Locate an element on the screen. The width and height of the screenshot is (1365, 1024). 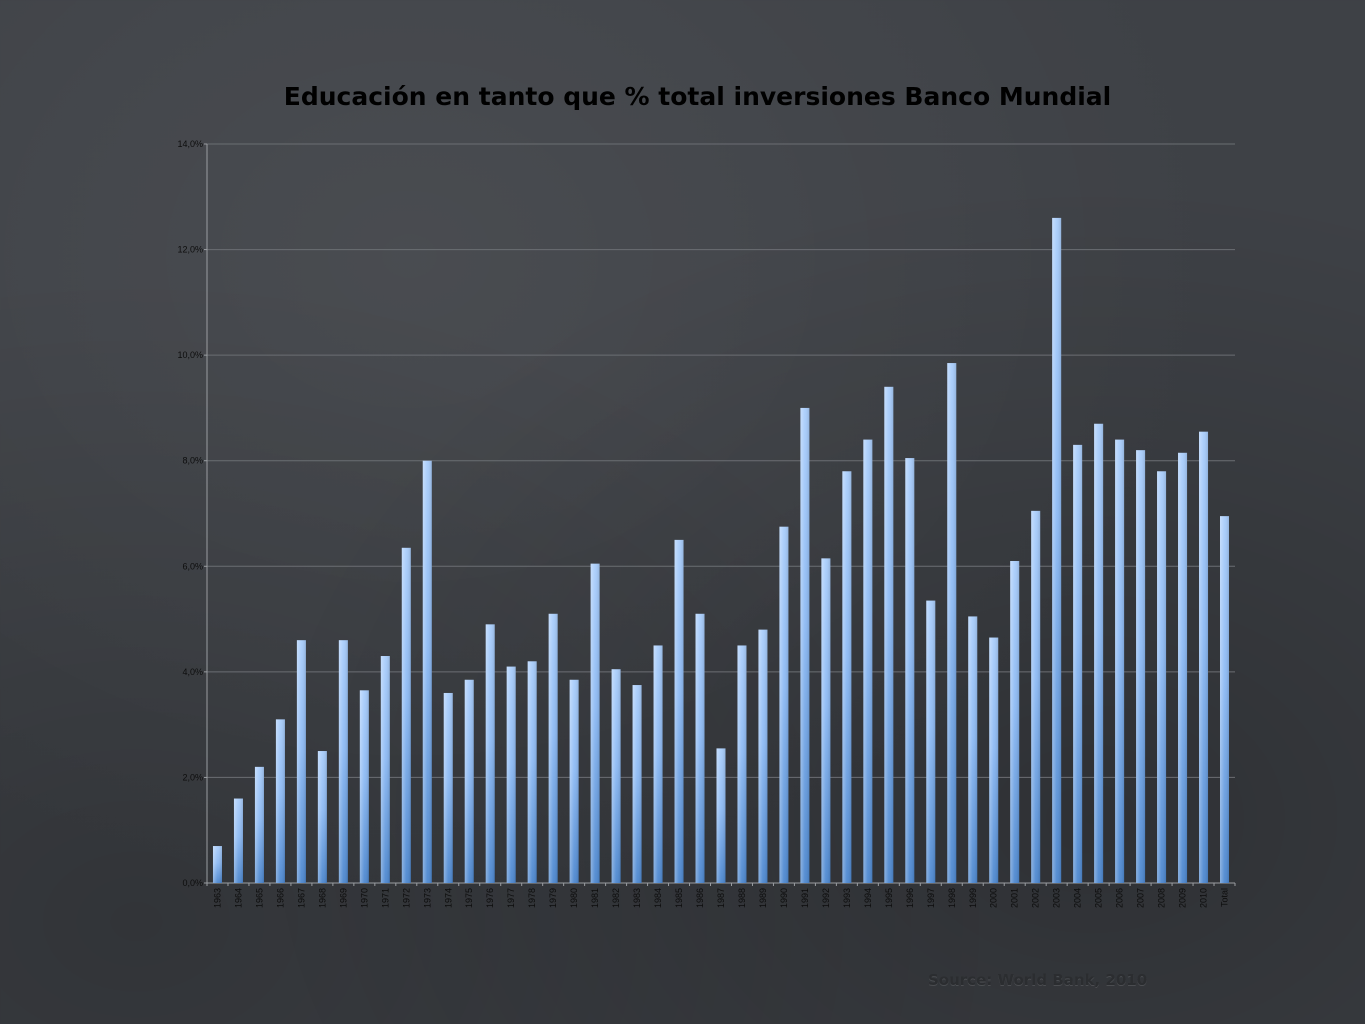
x-tick-label: 1996 is located at coordinates (910, 898).